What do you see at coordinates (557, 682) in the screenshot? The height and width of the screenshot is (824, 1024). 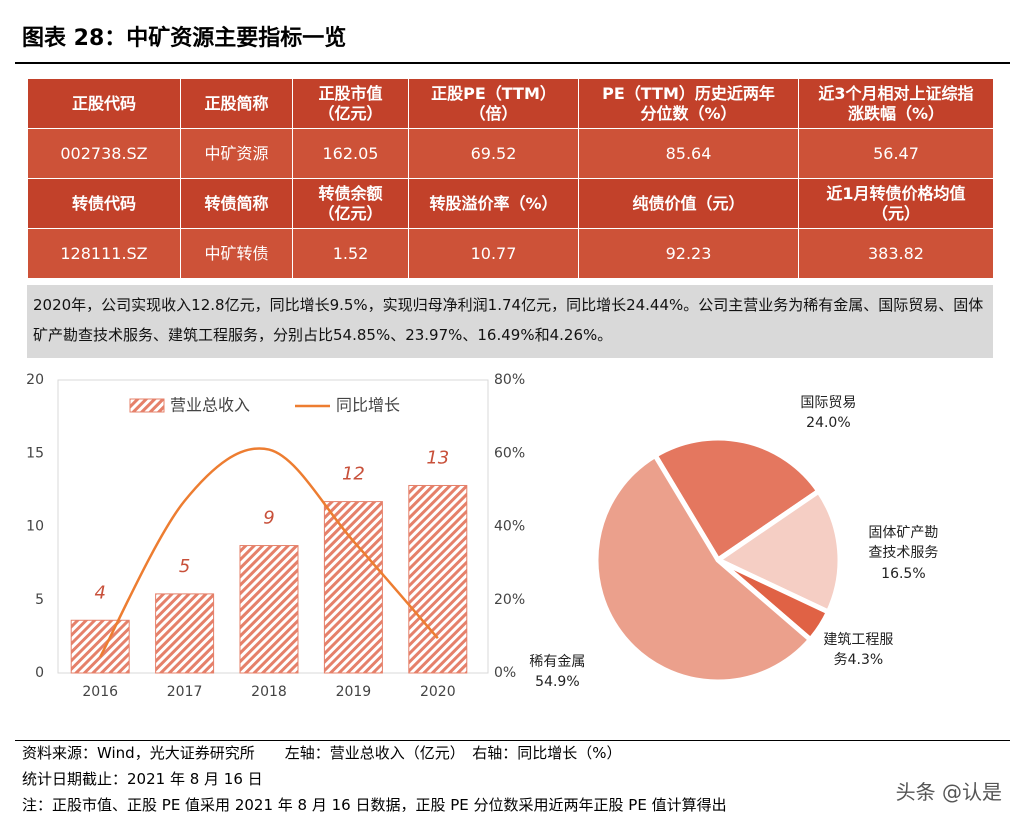 I see `pie-value: 54.9%` at bounding box center [557, 682].